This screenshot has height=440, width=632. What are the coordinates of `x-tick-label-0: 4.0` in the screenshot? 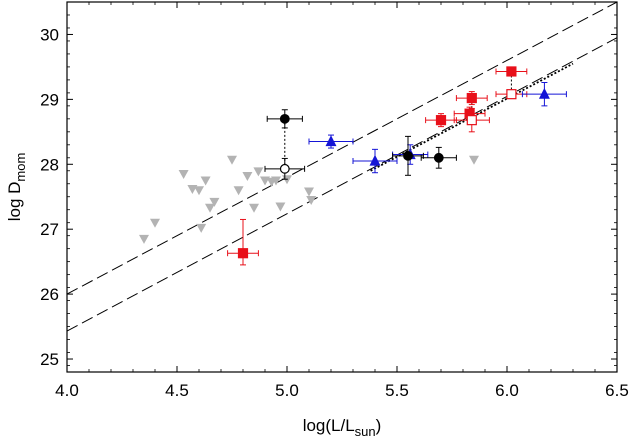 It's located at (67, 390).